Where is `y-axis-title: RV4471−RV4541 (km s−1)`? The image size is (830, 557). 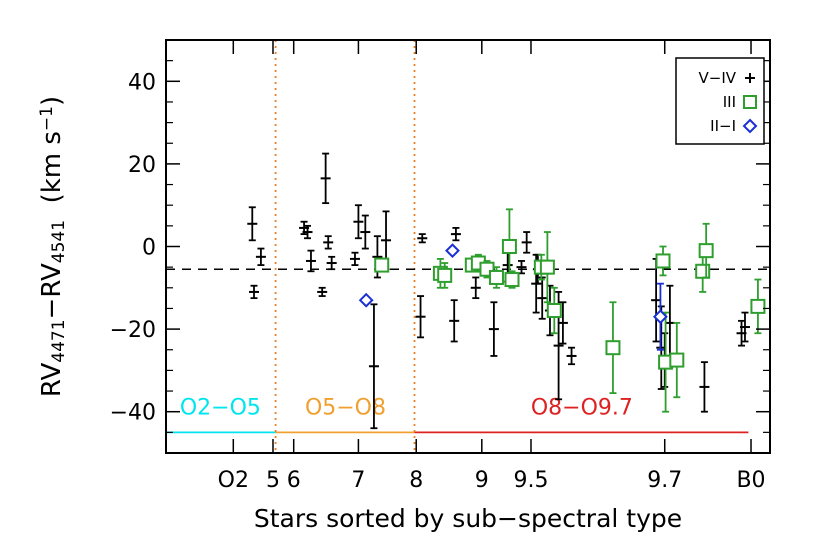
y-axis-title: RV4471−RV4541 (km s−1) is located at coordinates (53, 246).